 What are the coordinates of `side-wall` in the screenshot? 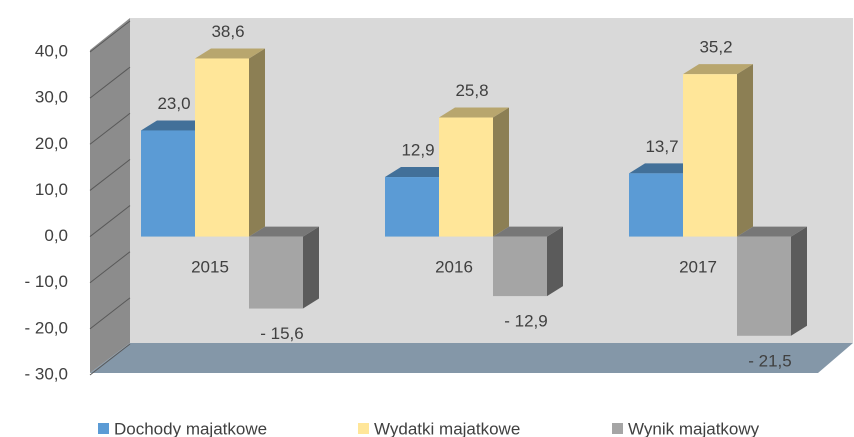 It's located at (110, 195).